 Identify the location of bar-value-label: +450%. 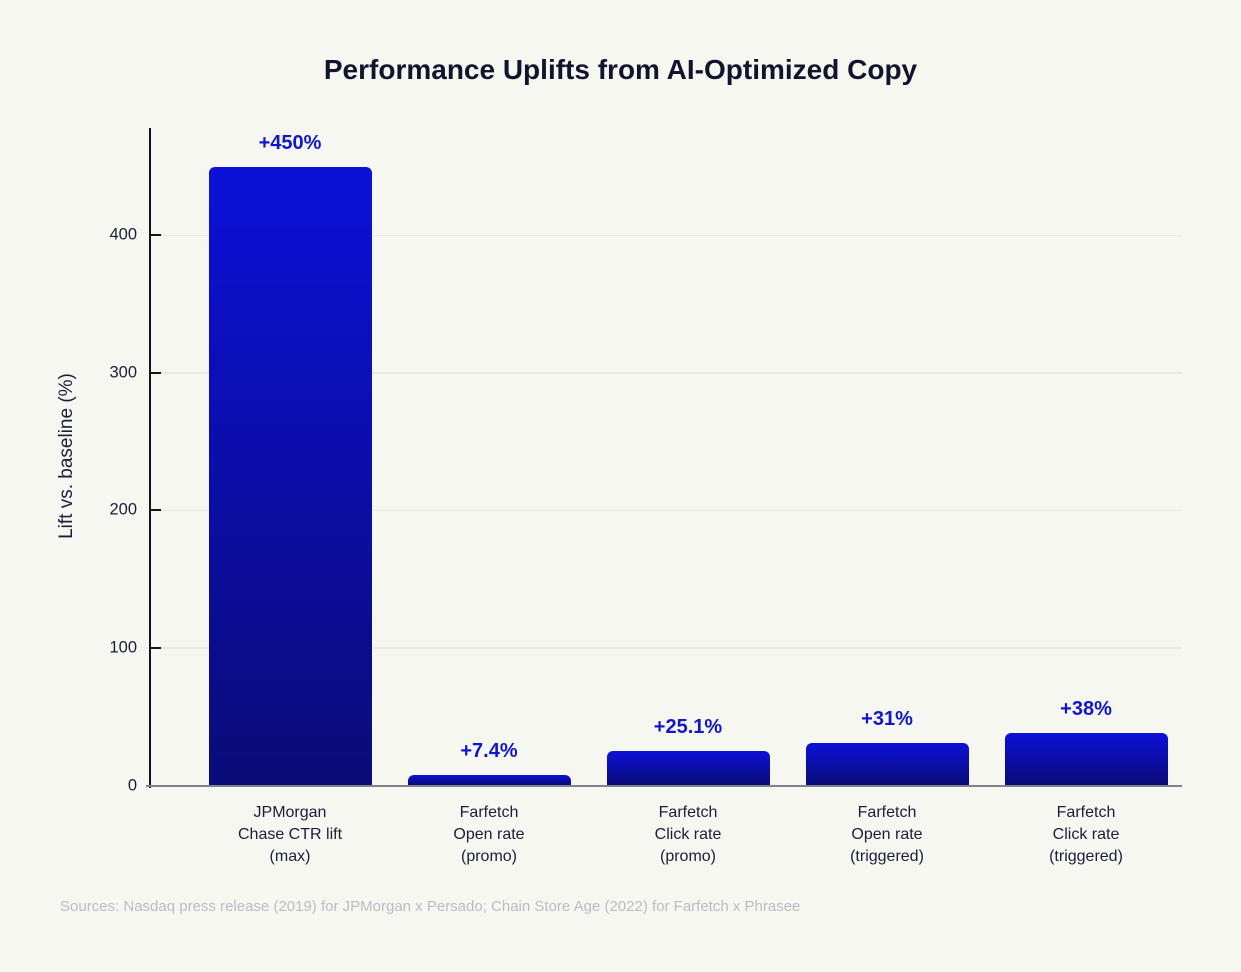
(290, 142).